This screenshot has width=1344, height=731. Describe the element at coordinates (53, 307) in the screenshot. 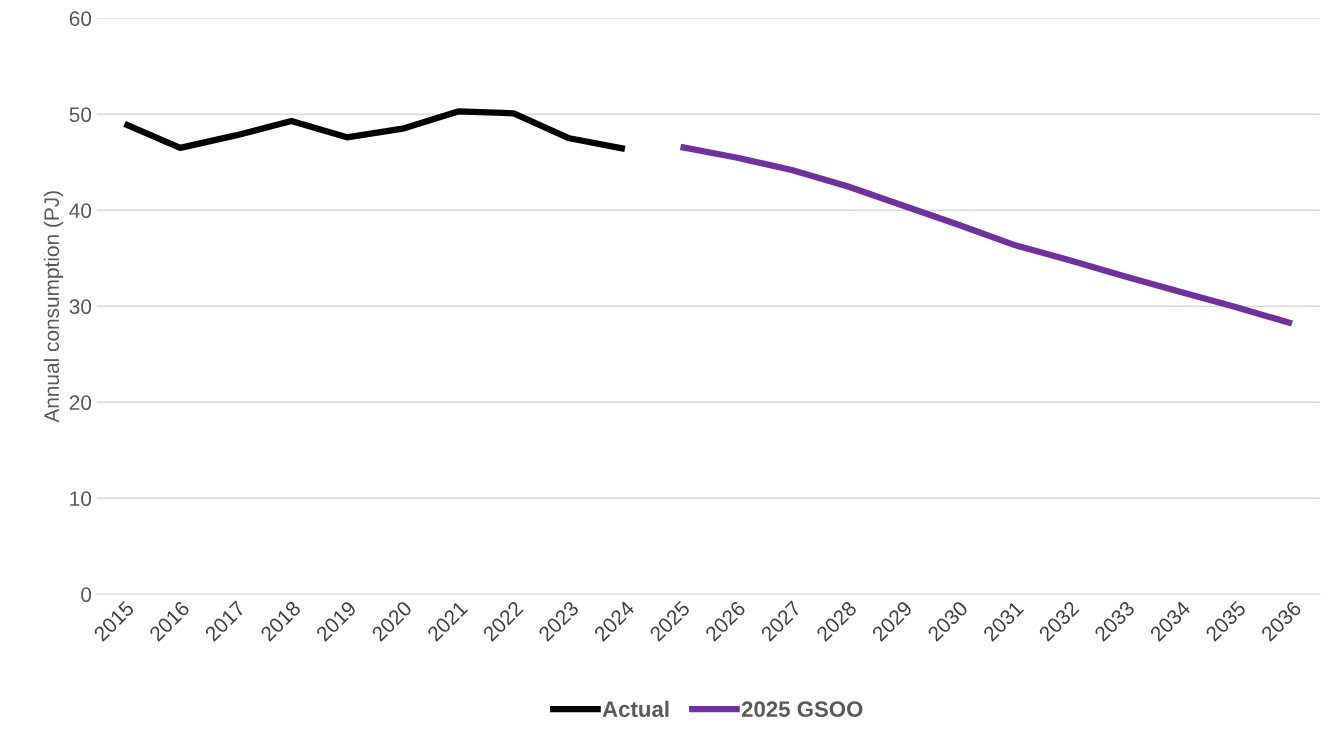

I see `y-axis-title: Annual consumption (PJ)` at that location.